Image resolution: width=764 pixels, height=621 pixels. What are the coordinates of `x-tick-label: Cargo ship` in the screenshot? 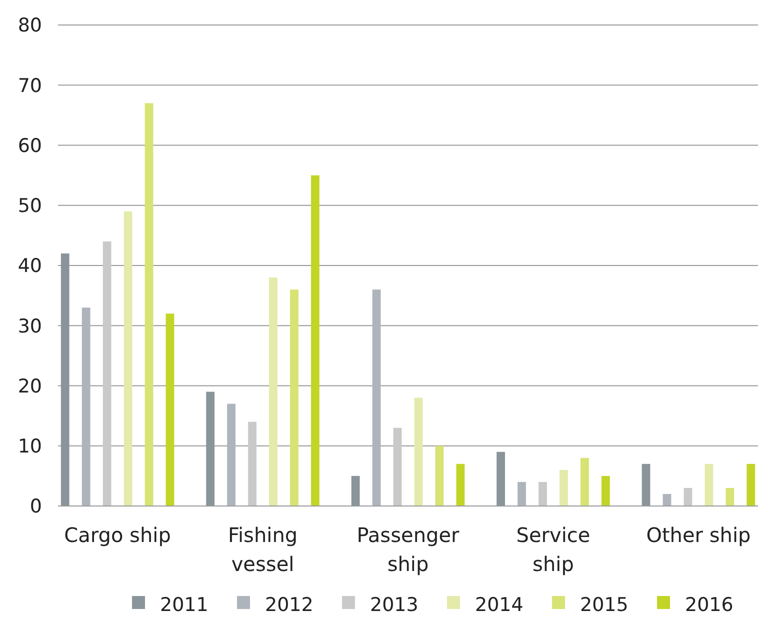 It's located at (117, 535).